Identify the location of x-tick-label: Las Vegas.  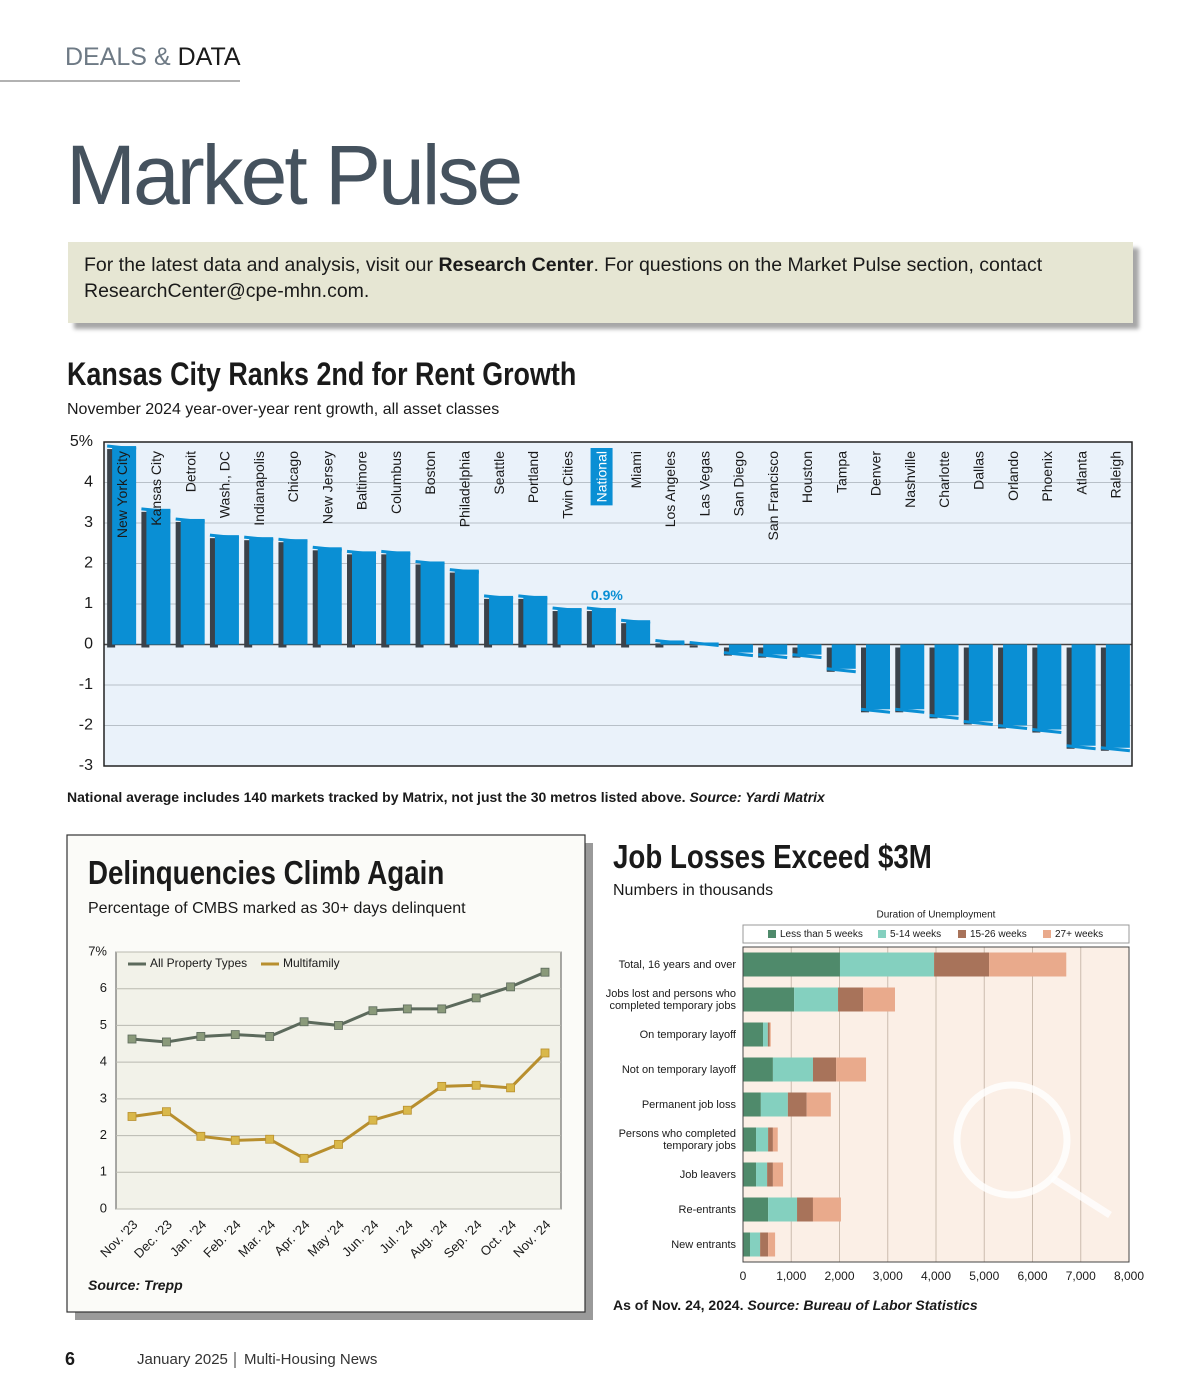
(704, 483).